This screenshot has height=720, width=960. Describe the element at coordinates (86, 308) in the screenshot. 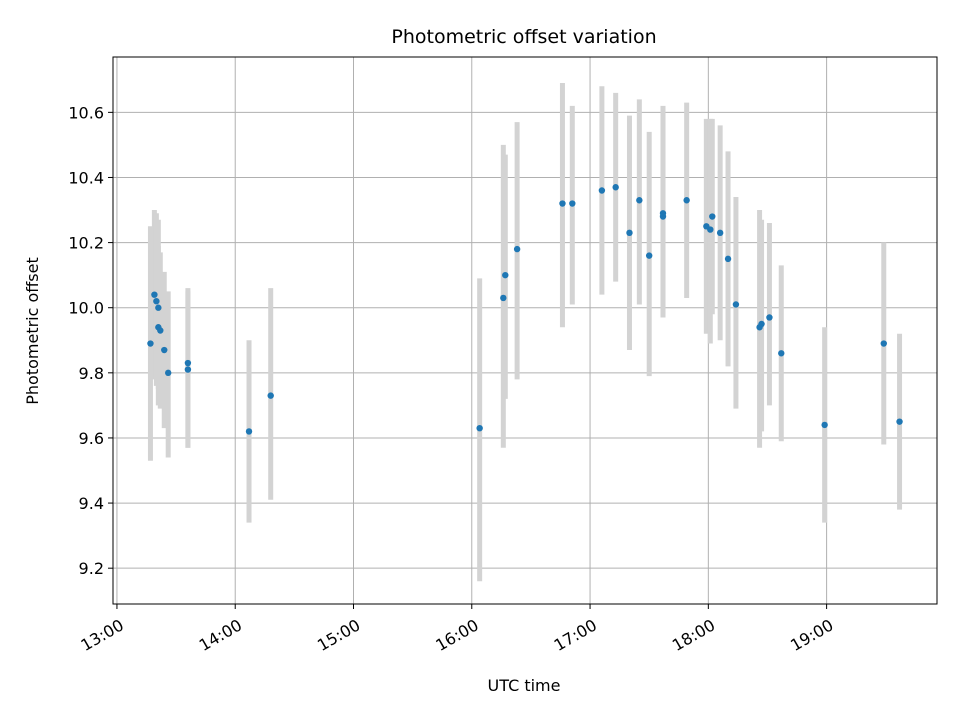

I see `y-tick-label: 10.0` at that location.